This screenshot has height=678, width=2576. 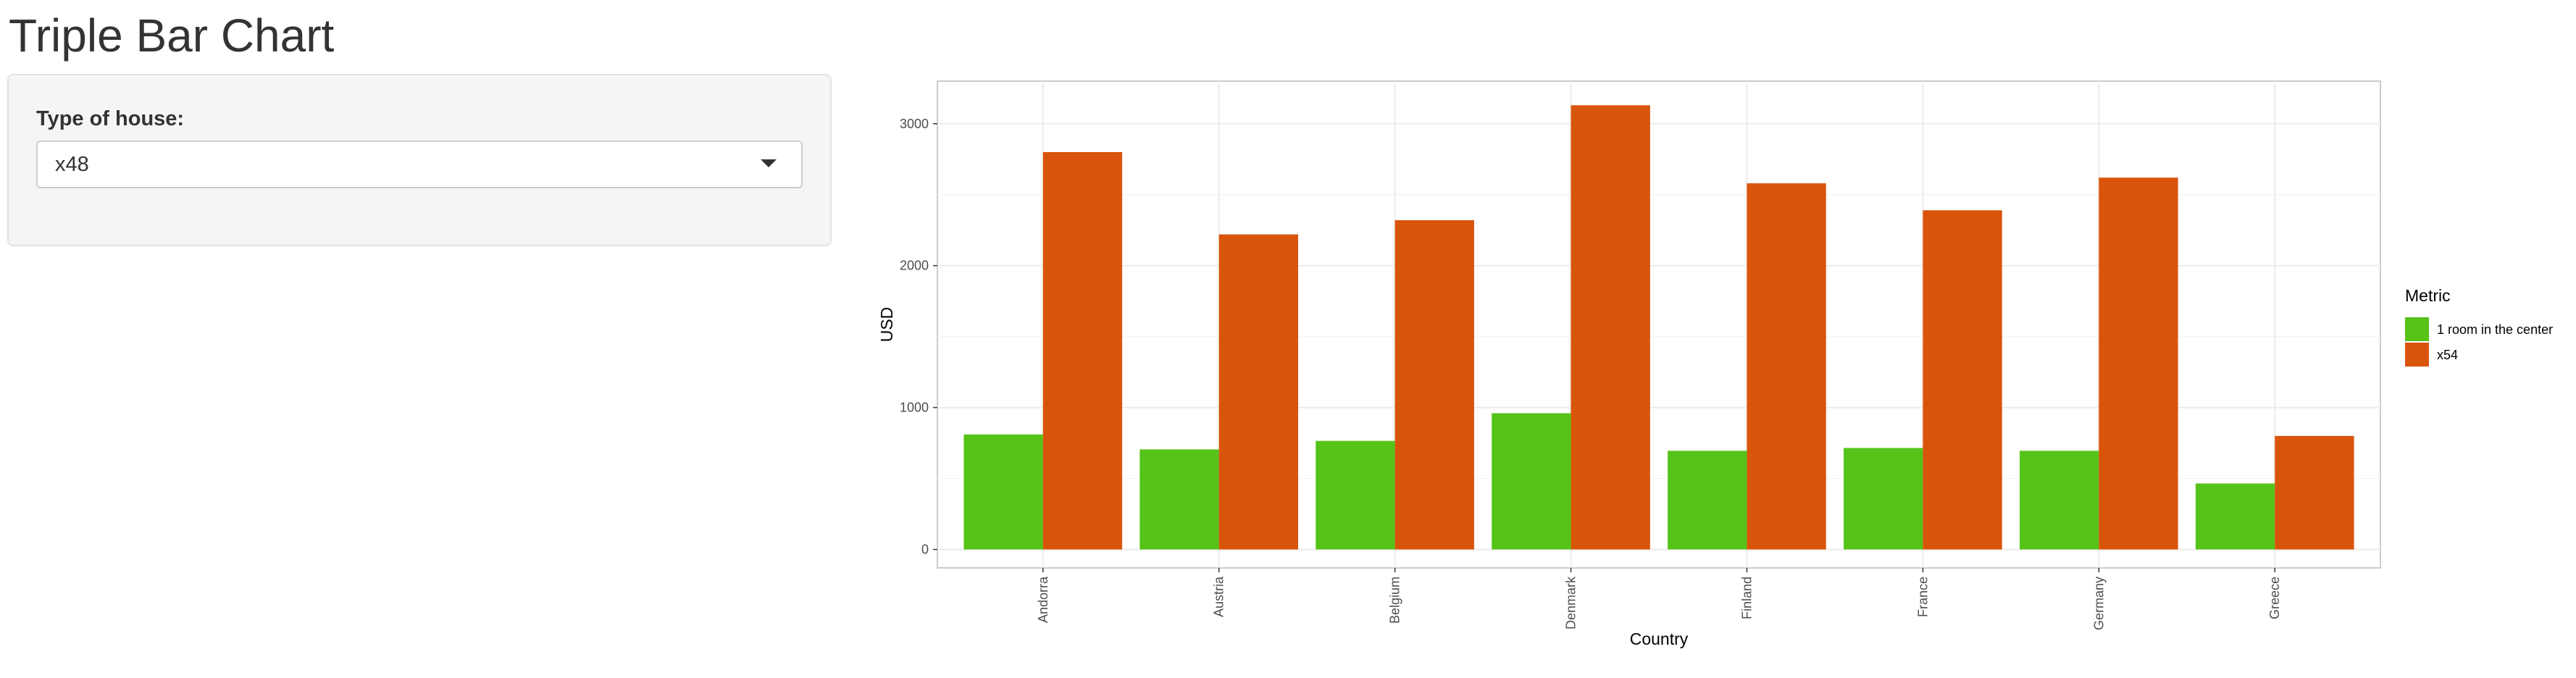 I want to click on x-tick-label-greece: Greece, so click(x=2274, y=598).